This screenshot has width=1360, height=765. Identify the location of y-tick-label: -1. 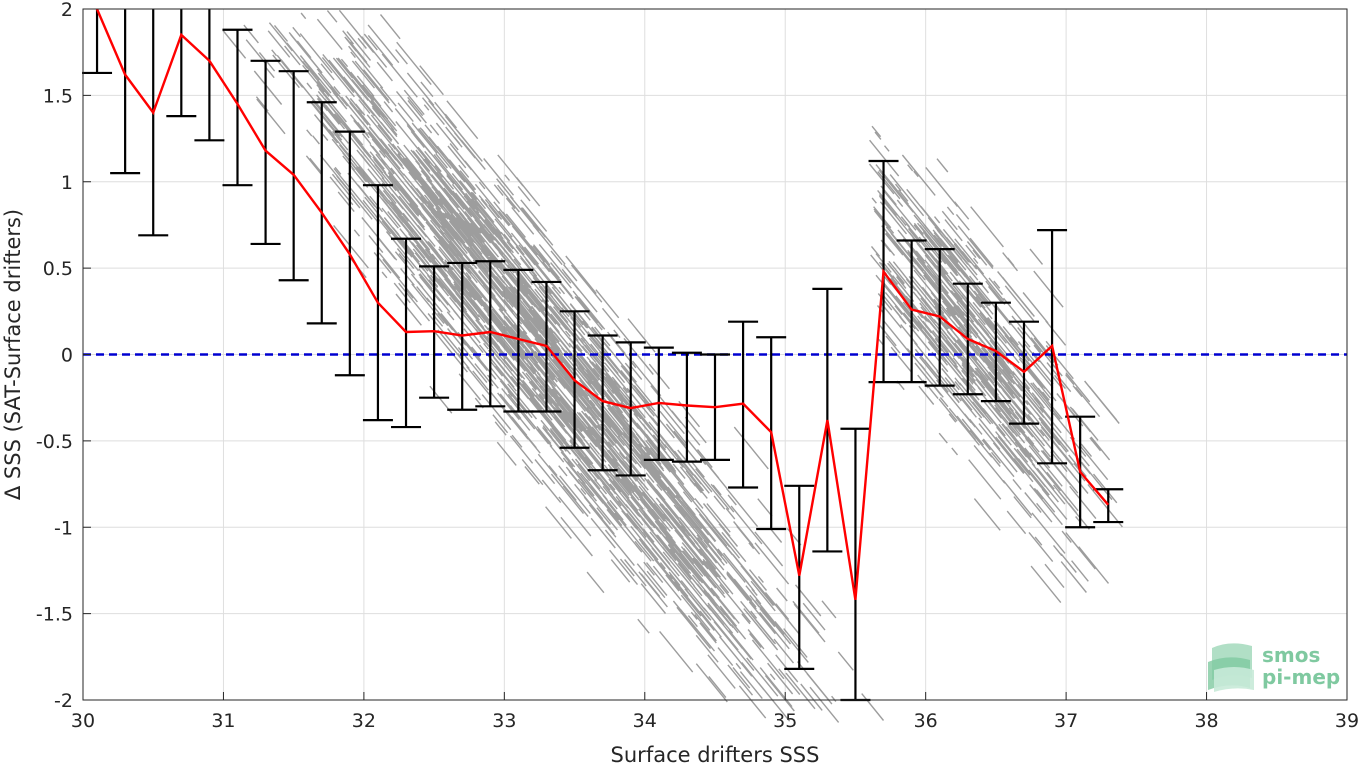
(63, 528).